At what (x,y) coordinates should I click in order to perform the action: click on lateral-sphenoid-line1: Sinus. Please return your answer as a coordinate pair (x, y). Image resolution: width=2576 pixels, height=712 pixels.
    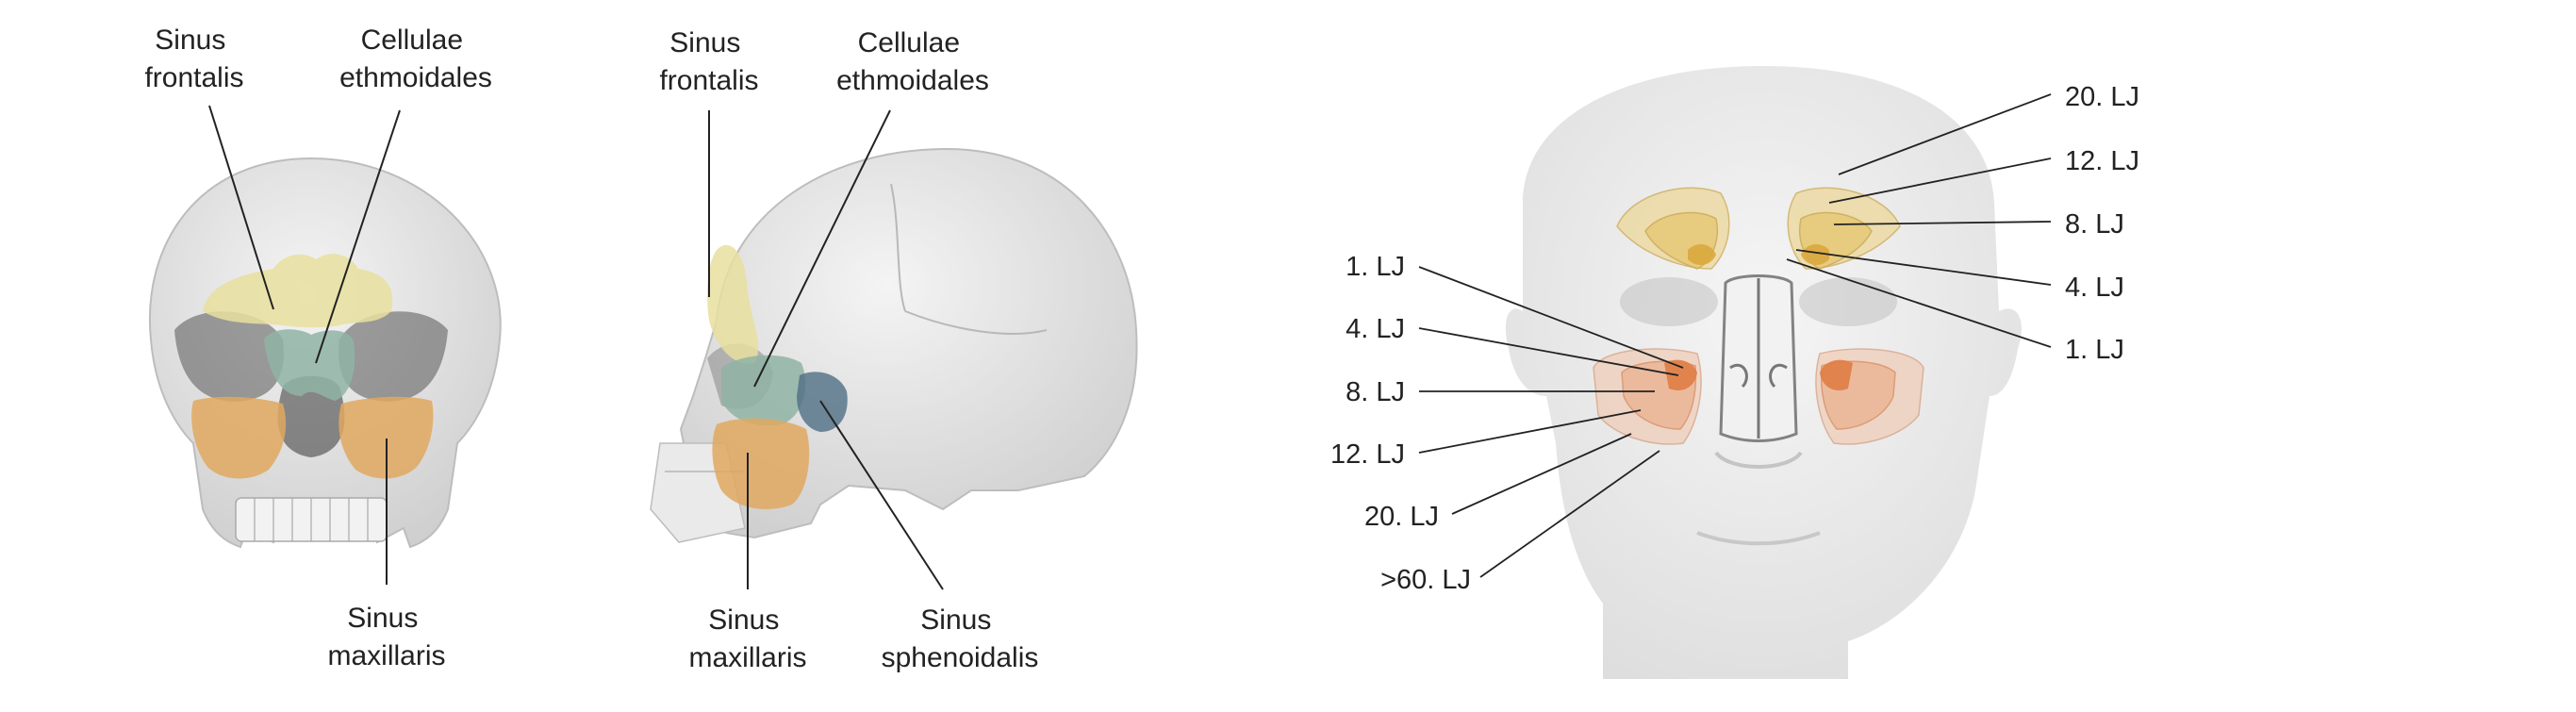
    Looking at the image, I should click on (955, 620).